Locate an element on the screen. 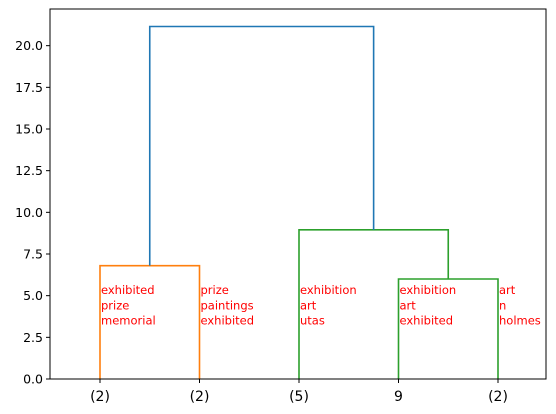  leaf-annotation-term: paintings is located at coordinates (227, 305).